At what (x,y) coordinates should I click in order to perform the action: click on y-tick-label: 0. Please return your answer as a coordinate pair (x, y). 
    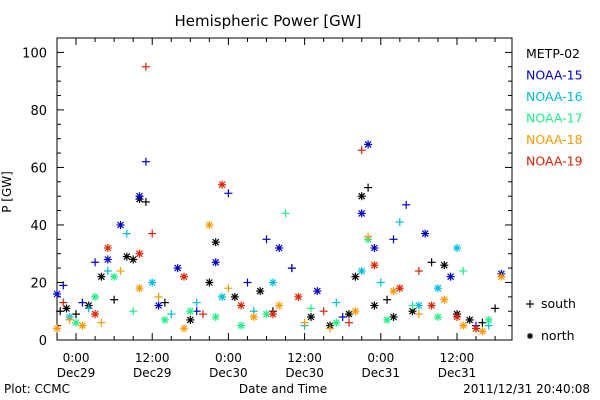
    Looking at the image, I should click on (43, 341).